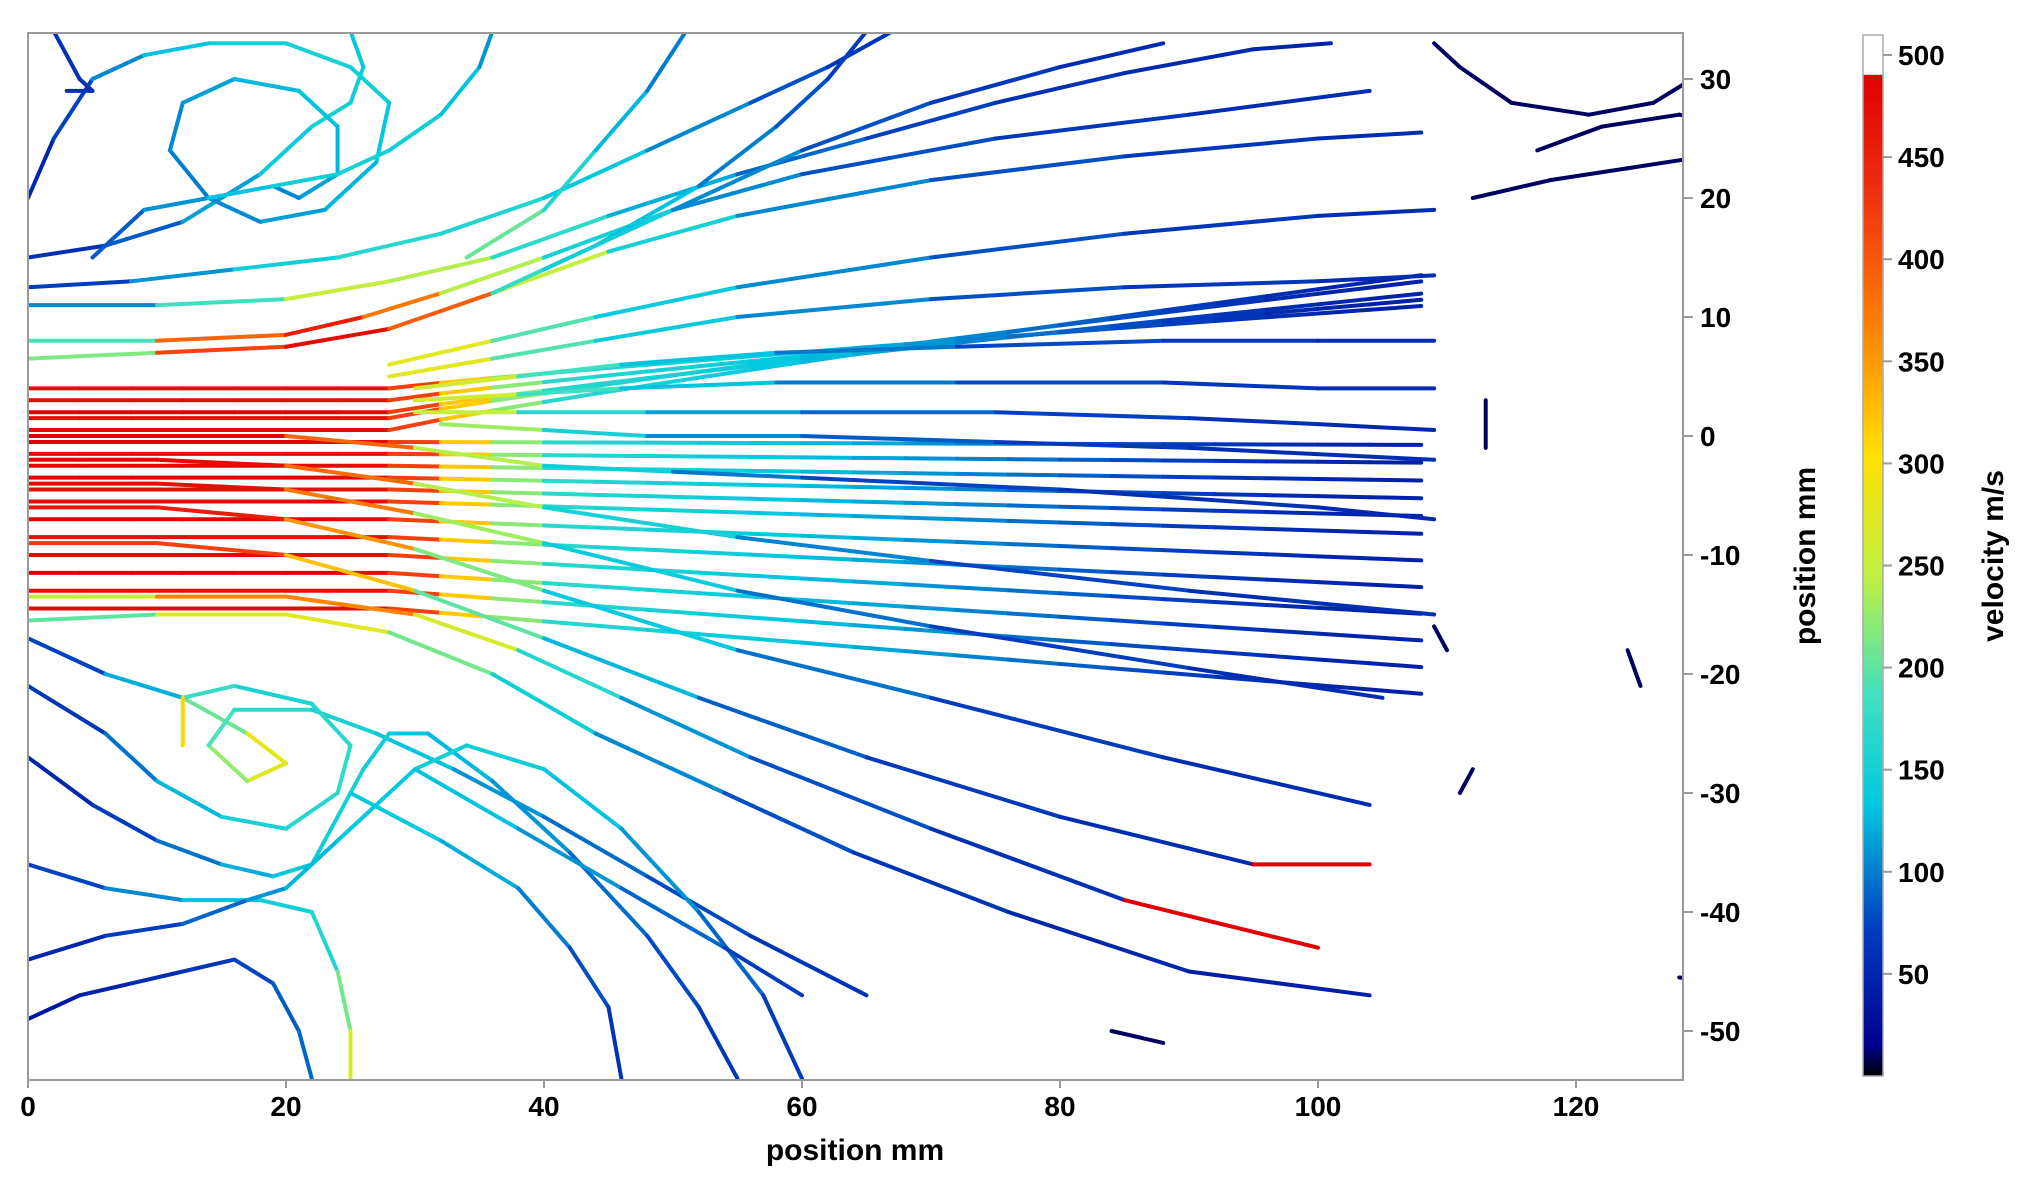  I want to click on y-tick-label: 10, so click(1715, 317).